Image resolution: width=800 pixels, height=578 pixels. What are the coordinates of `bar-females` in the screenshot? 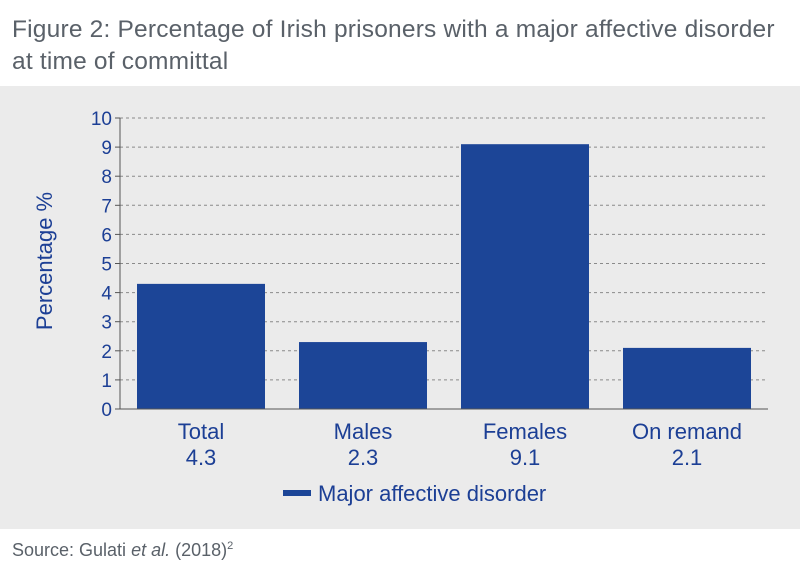 It's located at (525, 276).